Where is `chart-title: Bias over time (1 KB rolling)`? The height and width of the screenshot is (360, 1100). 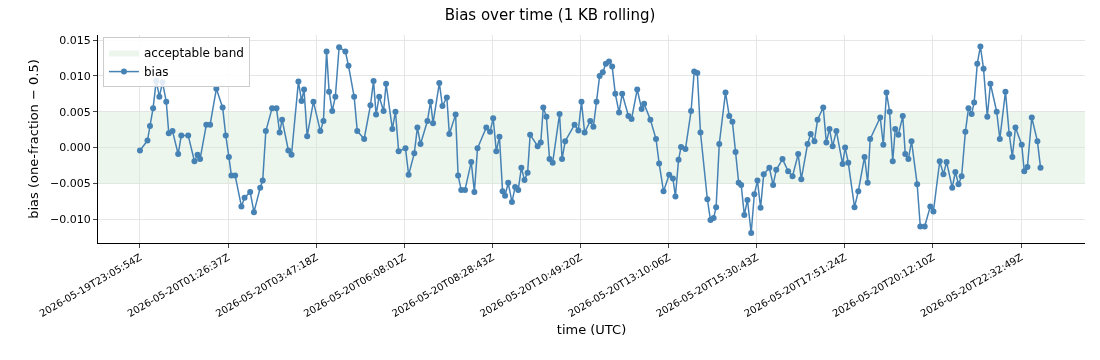 chart-title: Bias over time (1 KB rolling) is located at coordinates (550, 14).